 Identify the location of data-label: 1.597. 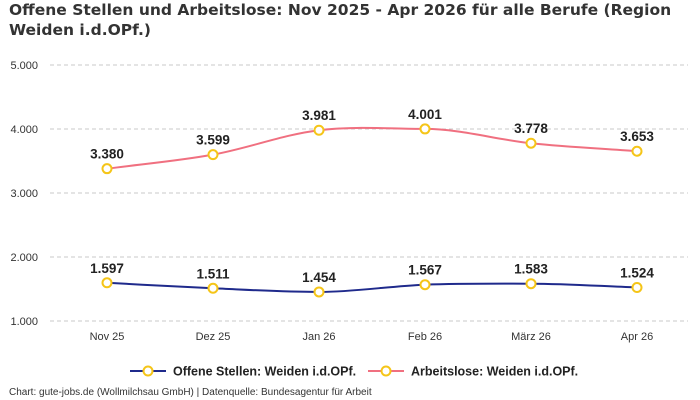
(107, 268).